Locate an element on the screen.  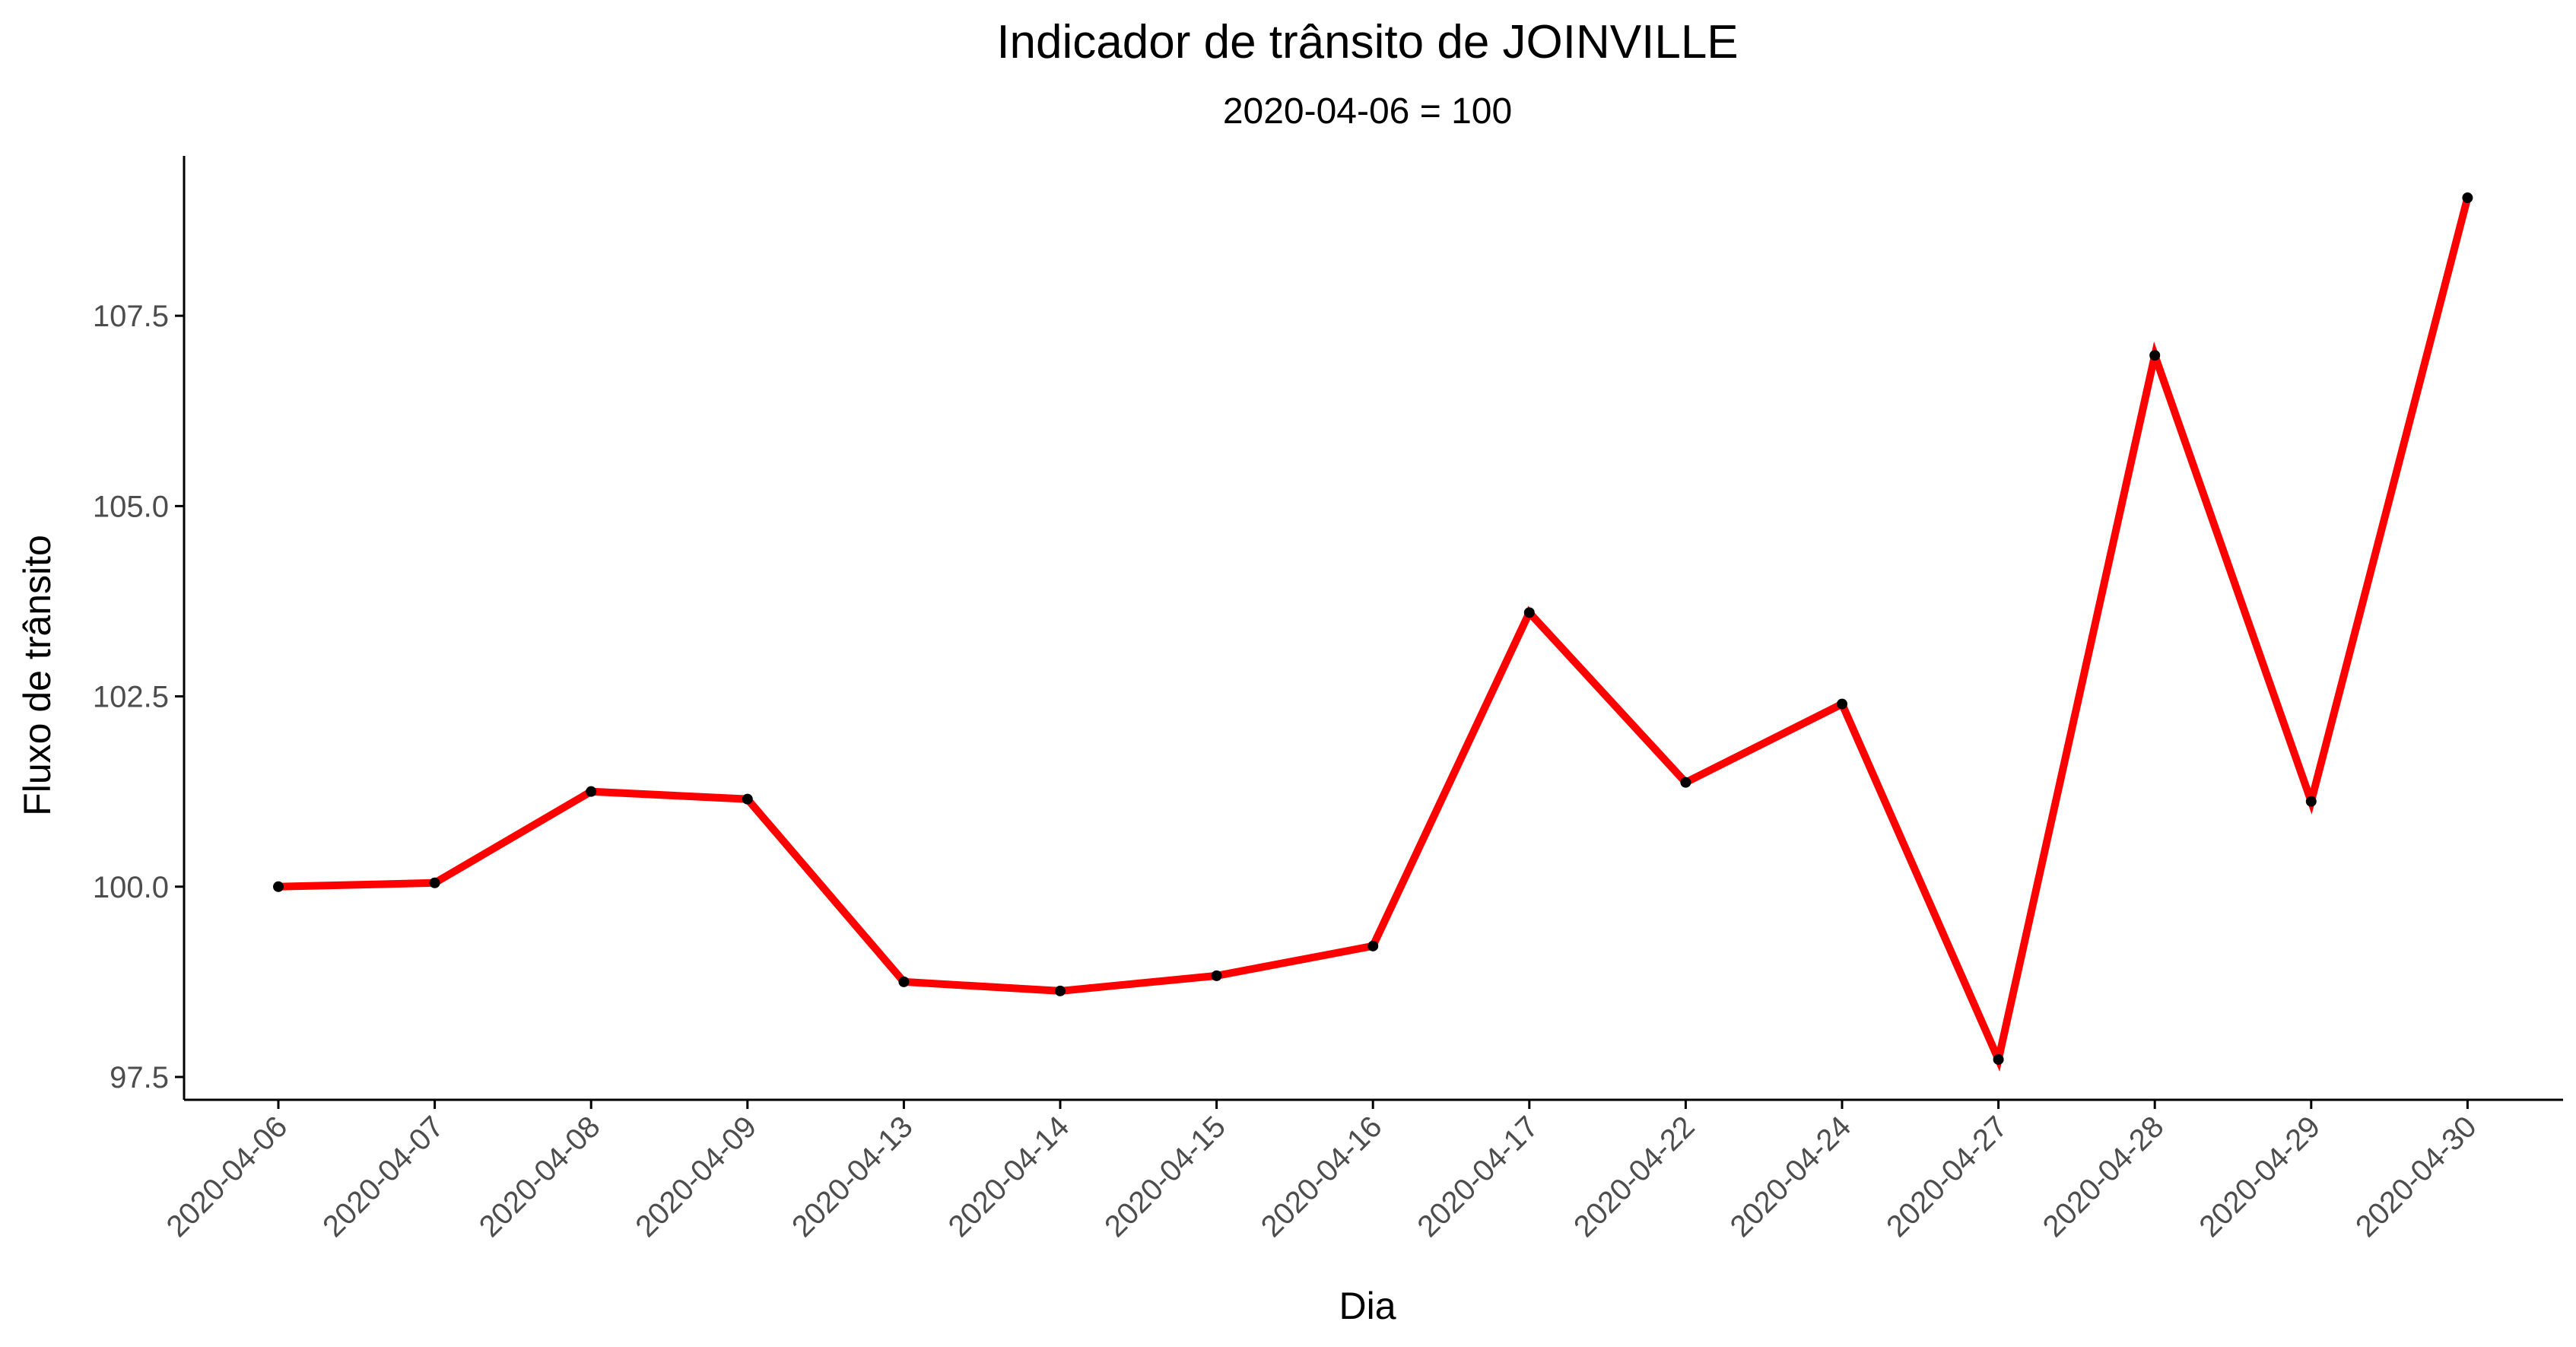
x-tick-label: 2020-04-13 is located at coordinates (853, 1177).